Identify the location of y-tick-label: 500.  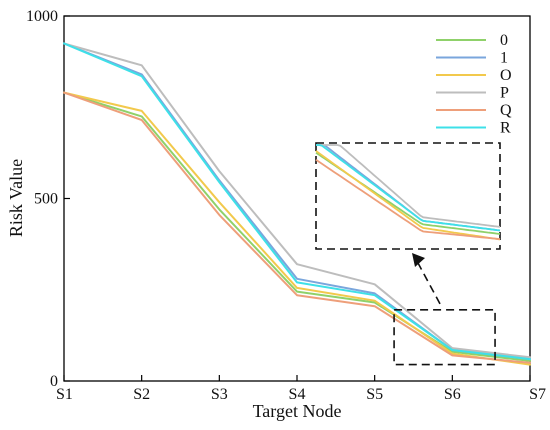
(46, 199).